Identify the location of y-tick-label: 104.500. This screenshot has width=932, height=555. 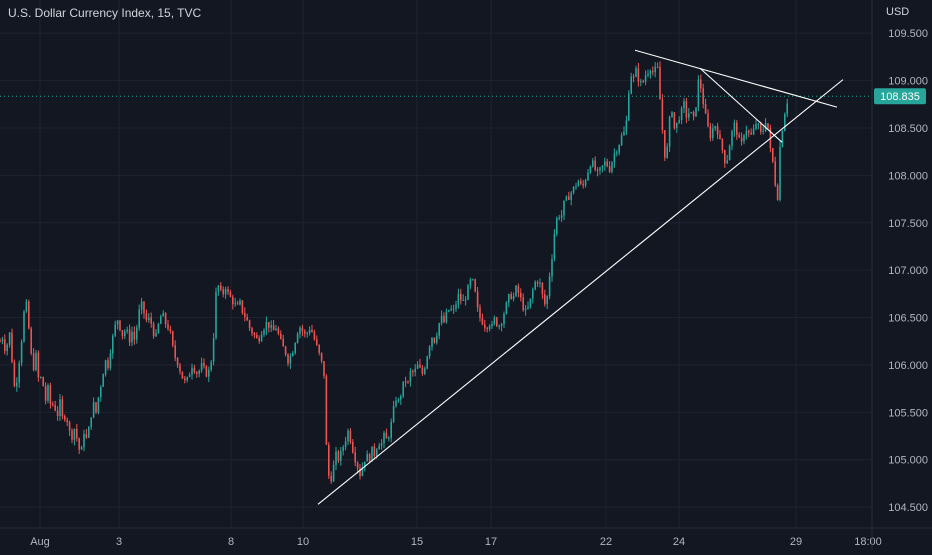
(908, 508).